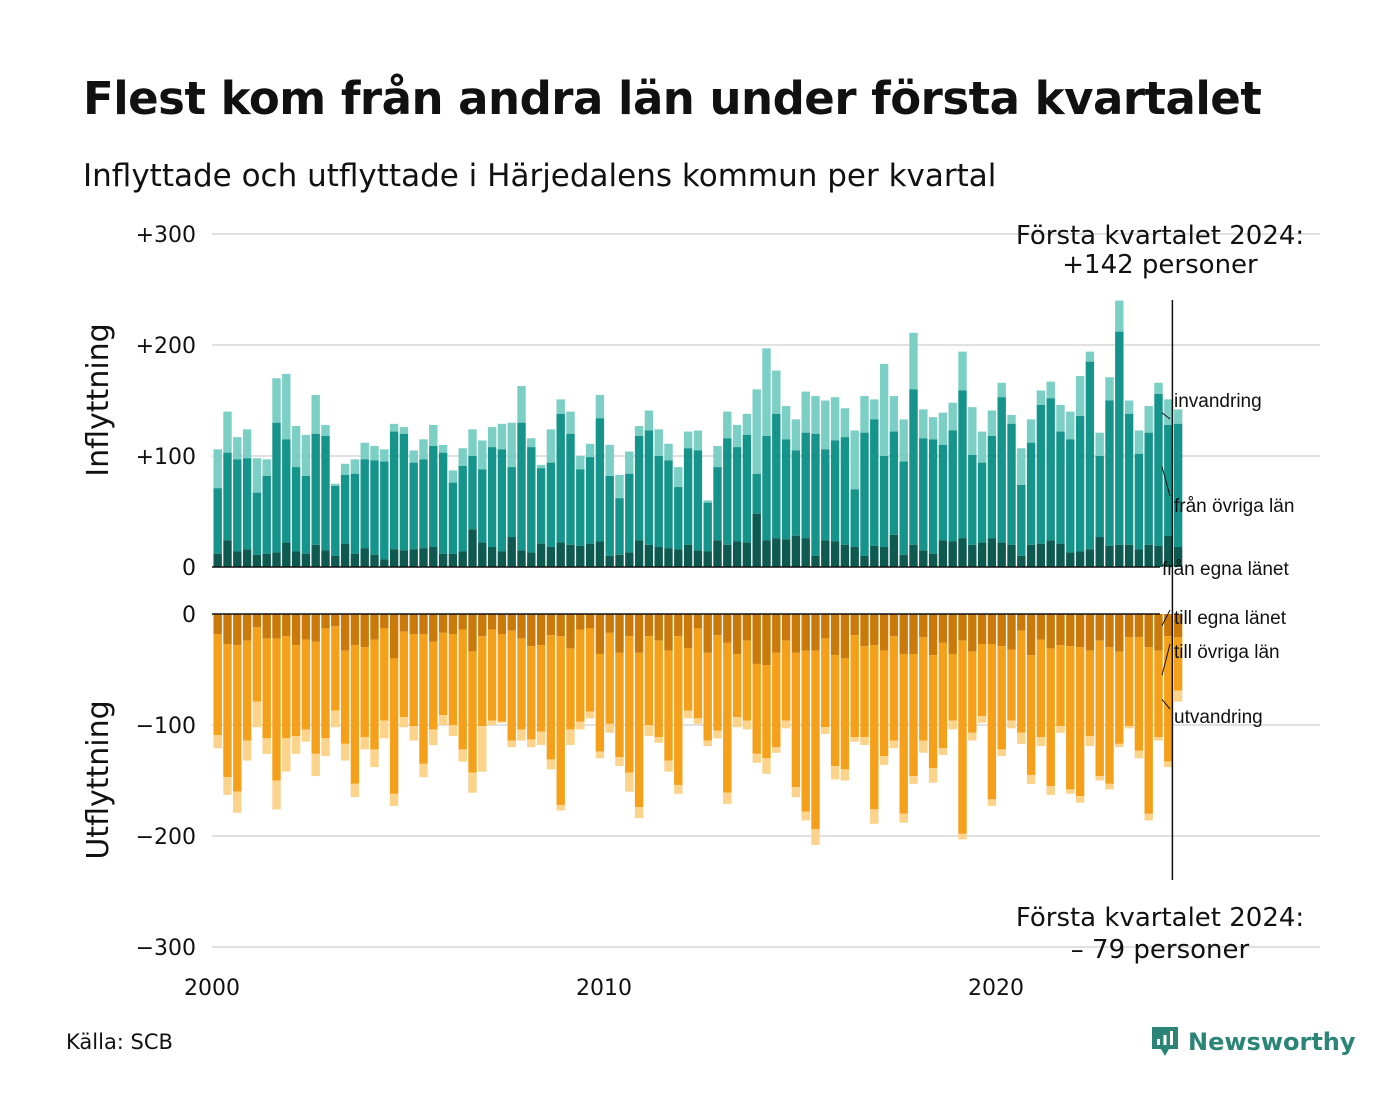 This screenshot has height=1120, width=1400. I want to click on y-tick-label: −100, so click(166, 726).